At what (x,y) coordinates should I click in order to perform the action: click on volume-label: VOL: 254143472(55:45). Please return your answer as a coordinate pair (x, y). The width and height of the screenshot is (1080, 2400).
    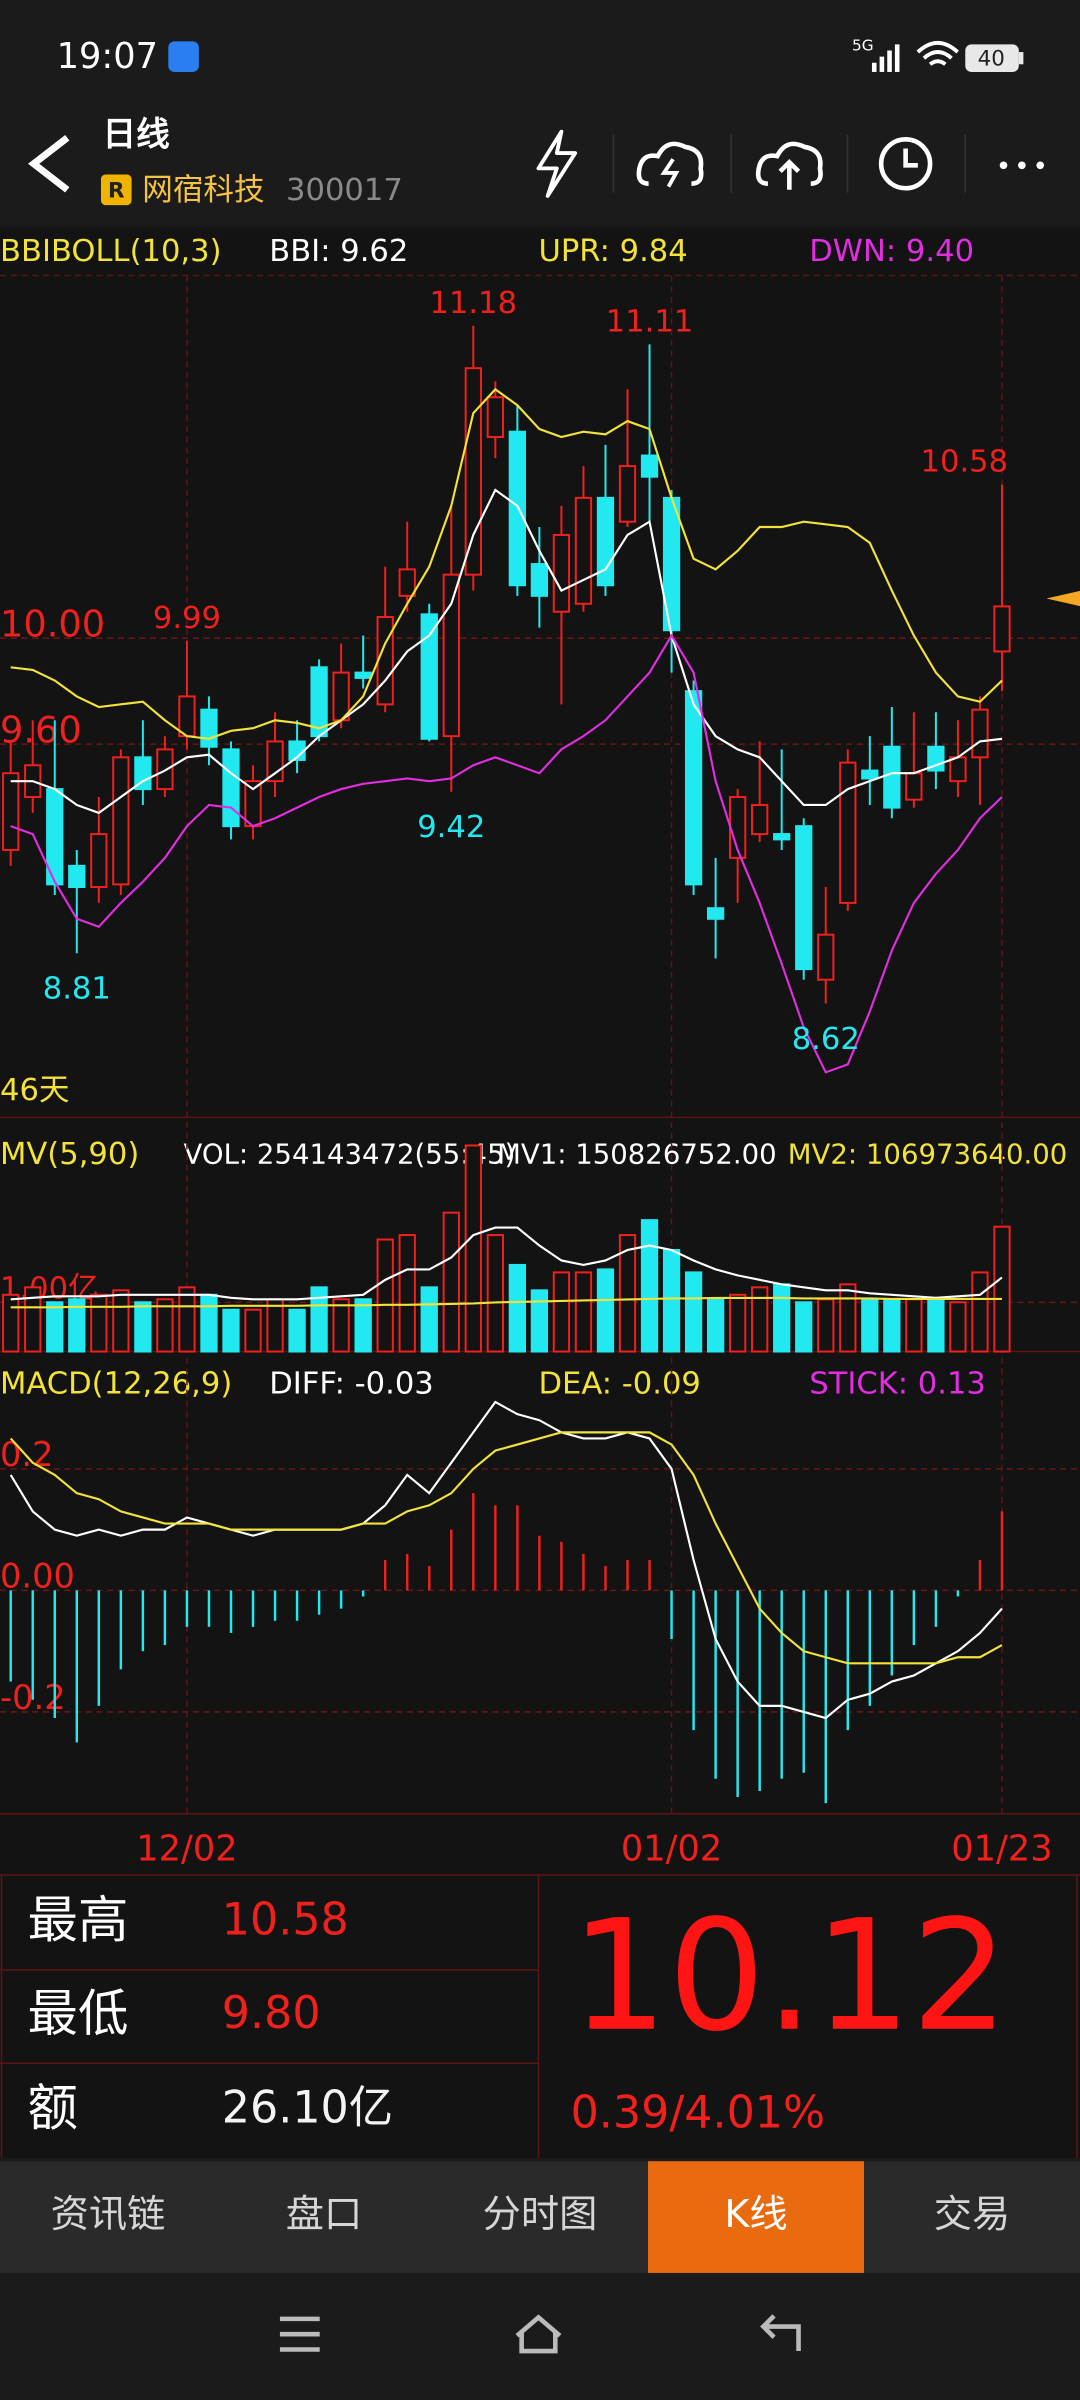
    Looking at the image, I should click on (350, 1155).